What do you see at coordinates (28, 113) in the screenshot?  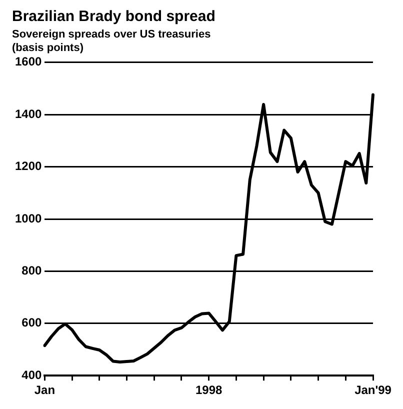 I see `y-tick-label: 1400` at bounding box center [28, 113].